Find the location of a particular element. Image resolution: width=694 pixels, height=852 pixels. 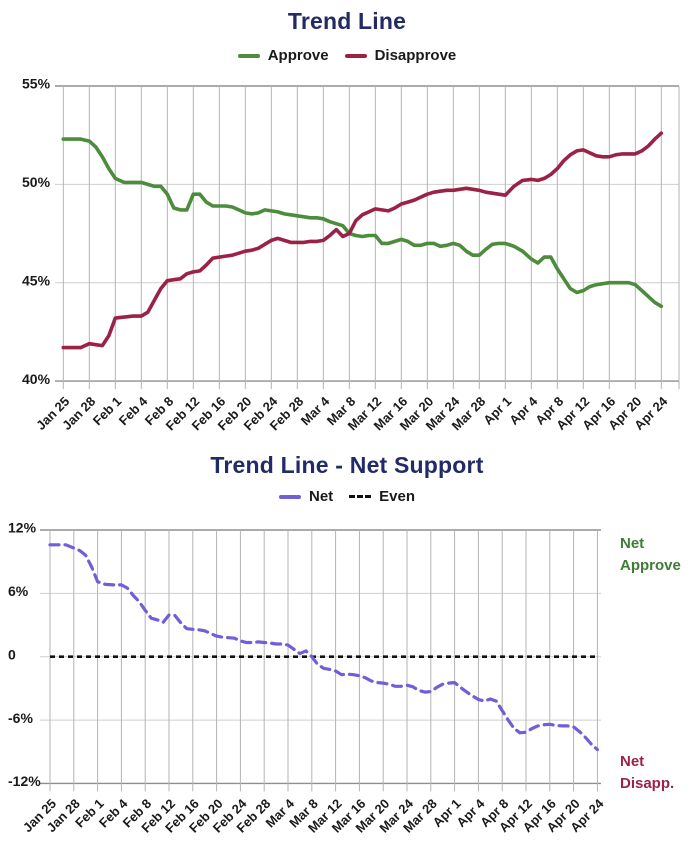

even-line-swatch is located at coordinates (360, 496).